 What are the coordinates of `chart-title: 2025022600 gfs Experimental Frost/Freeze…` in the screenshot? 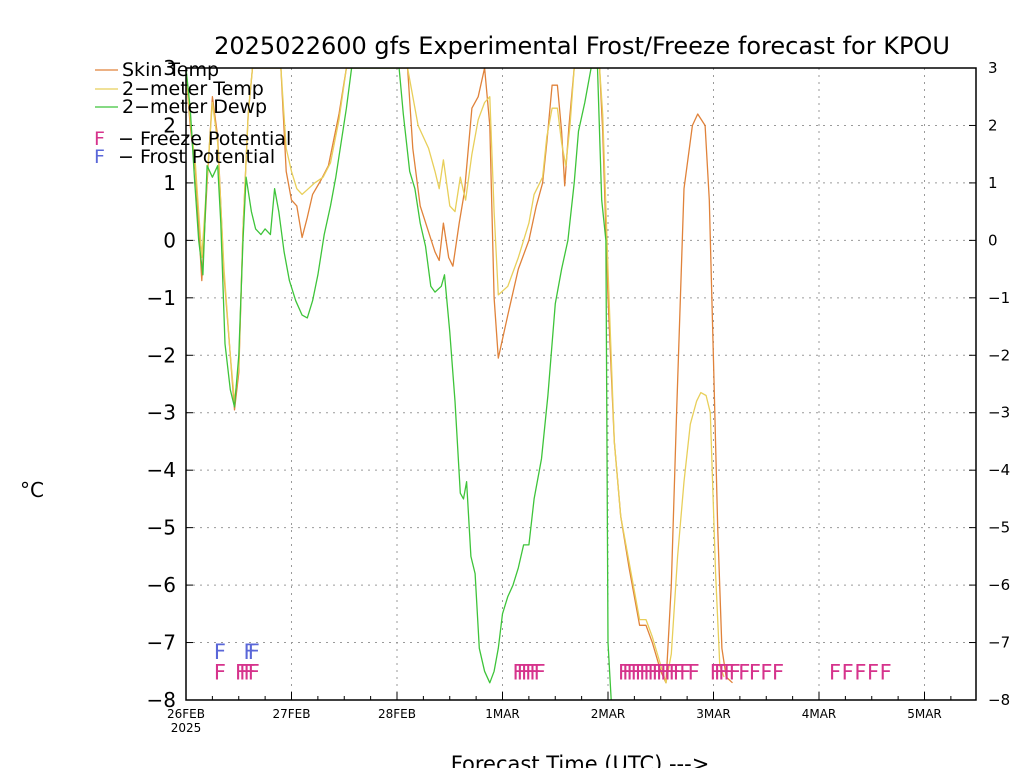 It's located at (582, 46).